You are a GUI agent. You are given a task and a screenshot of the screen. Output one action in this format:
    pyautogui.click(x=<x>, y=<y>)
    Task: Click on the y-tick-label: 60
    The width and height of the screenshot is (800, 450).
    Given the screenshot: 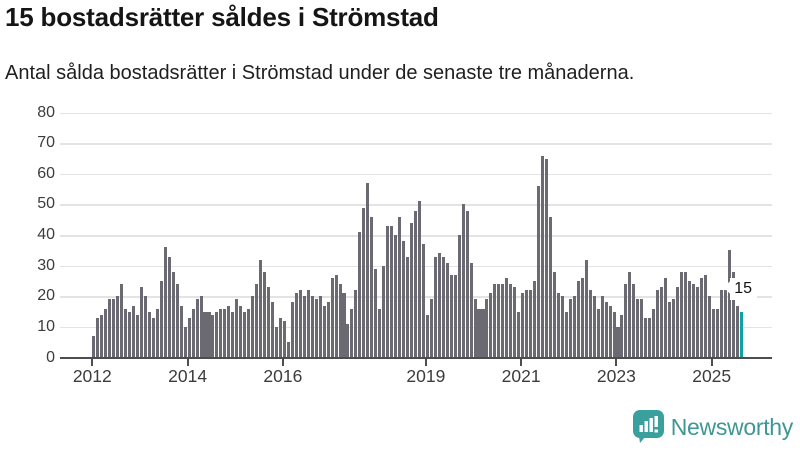 What is the action you would take?
    pyautogui.click(x=46, y=173)
    